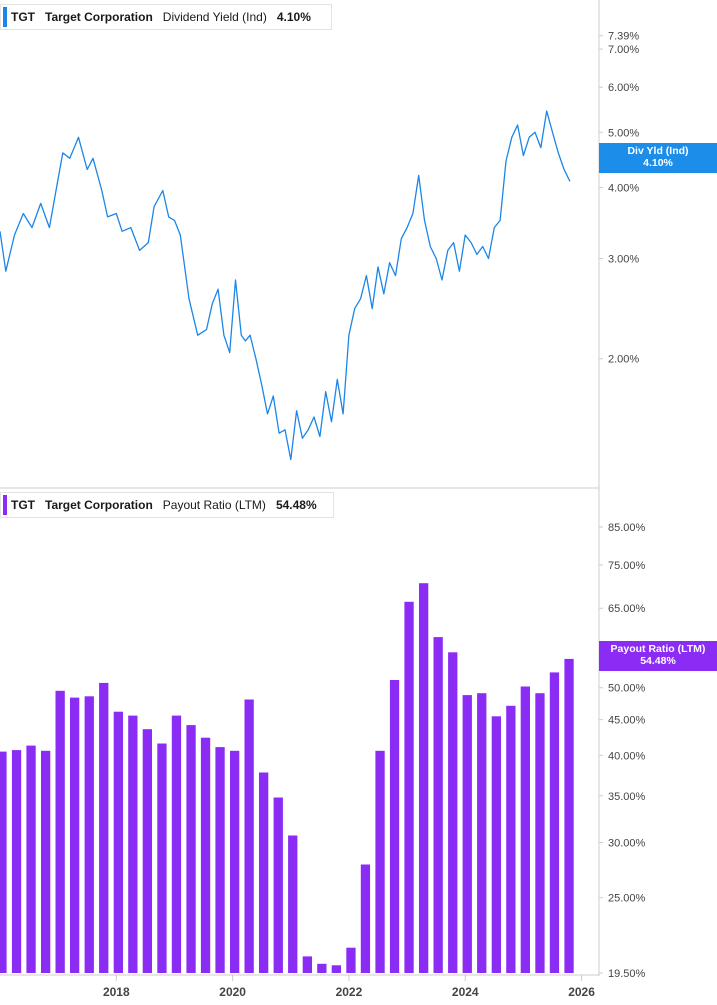 This screenshot has height=1005, width=717. Describe the element at coordinates (623, 188) in the screenshot. I see `yield-axis-label: 4.00%` at that location.